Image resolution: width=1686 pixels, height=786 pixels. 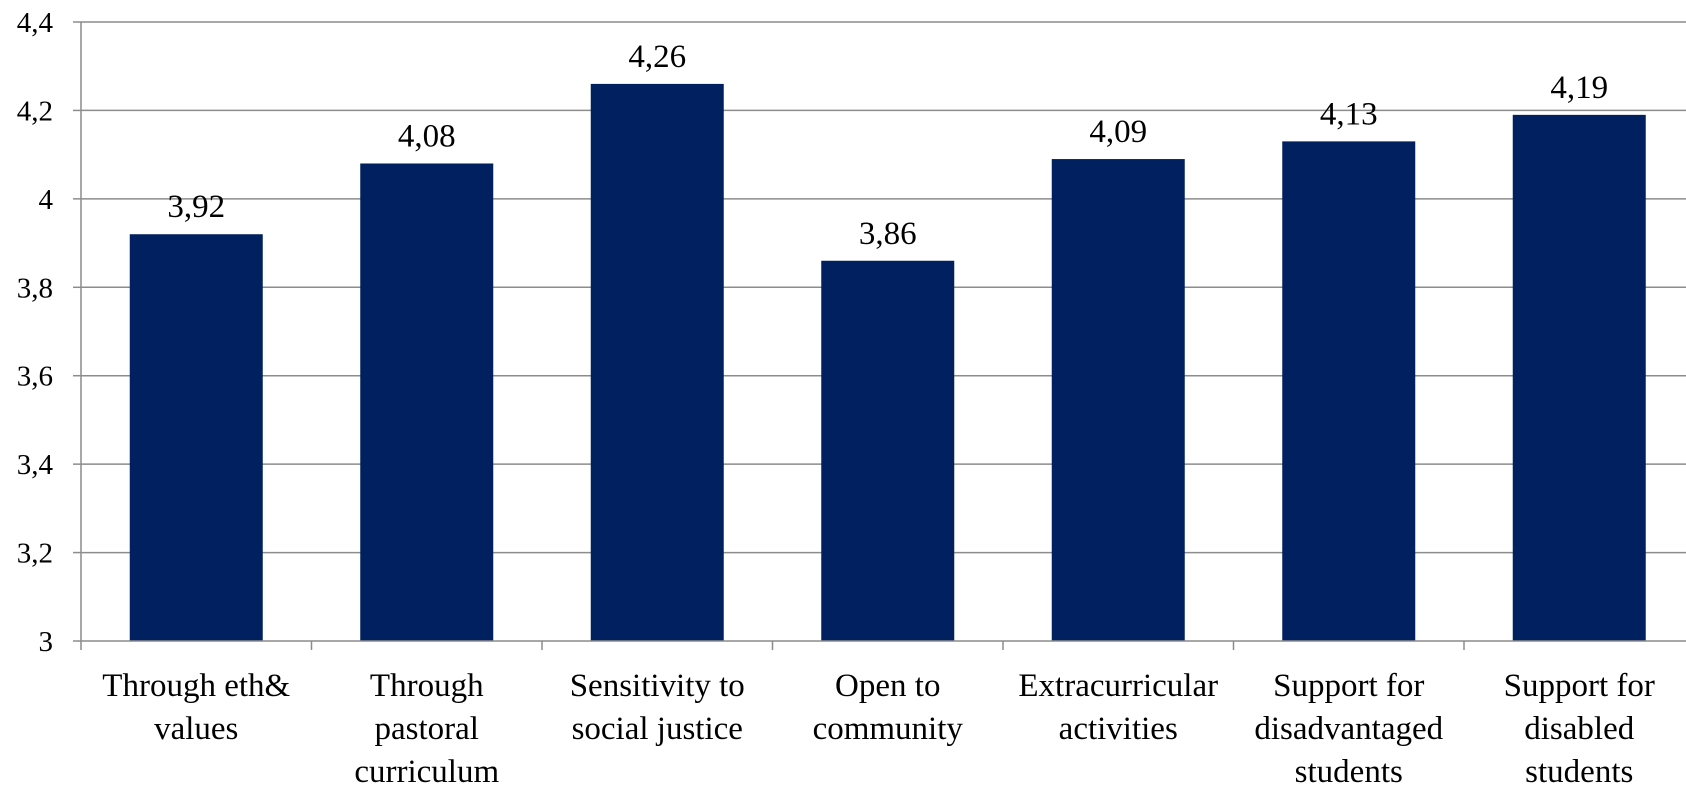 What do you see at coordinates (35, 288) in the screenshot?
I see `y-tick-label: 3,8` at bounding box center [35, 288].